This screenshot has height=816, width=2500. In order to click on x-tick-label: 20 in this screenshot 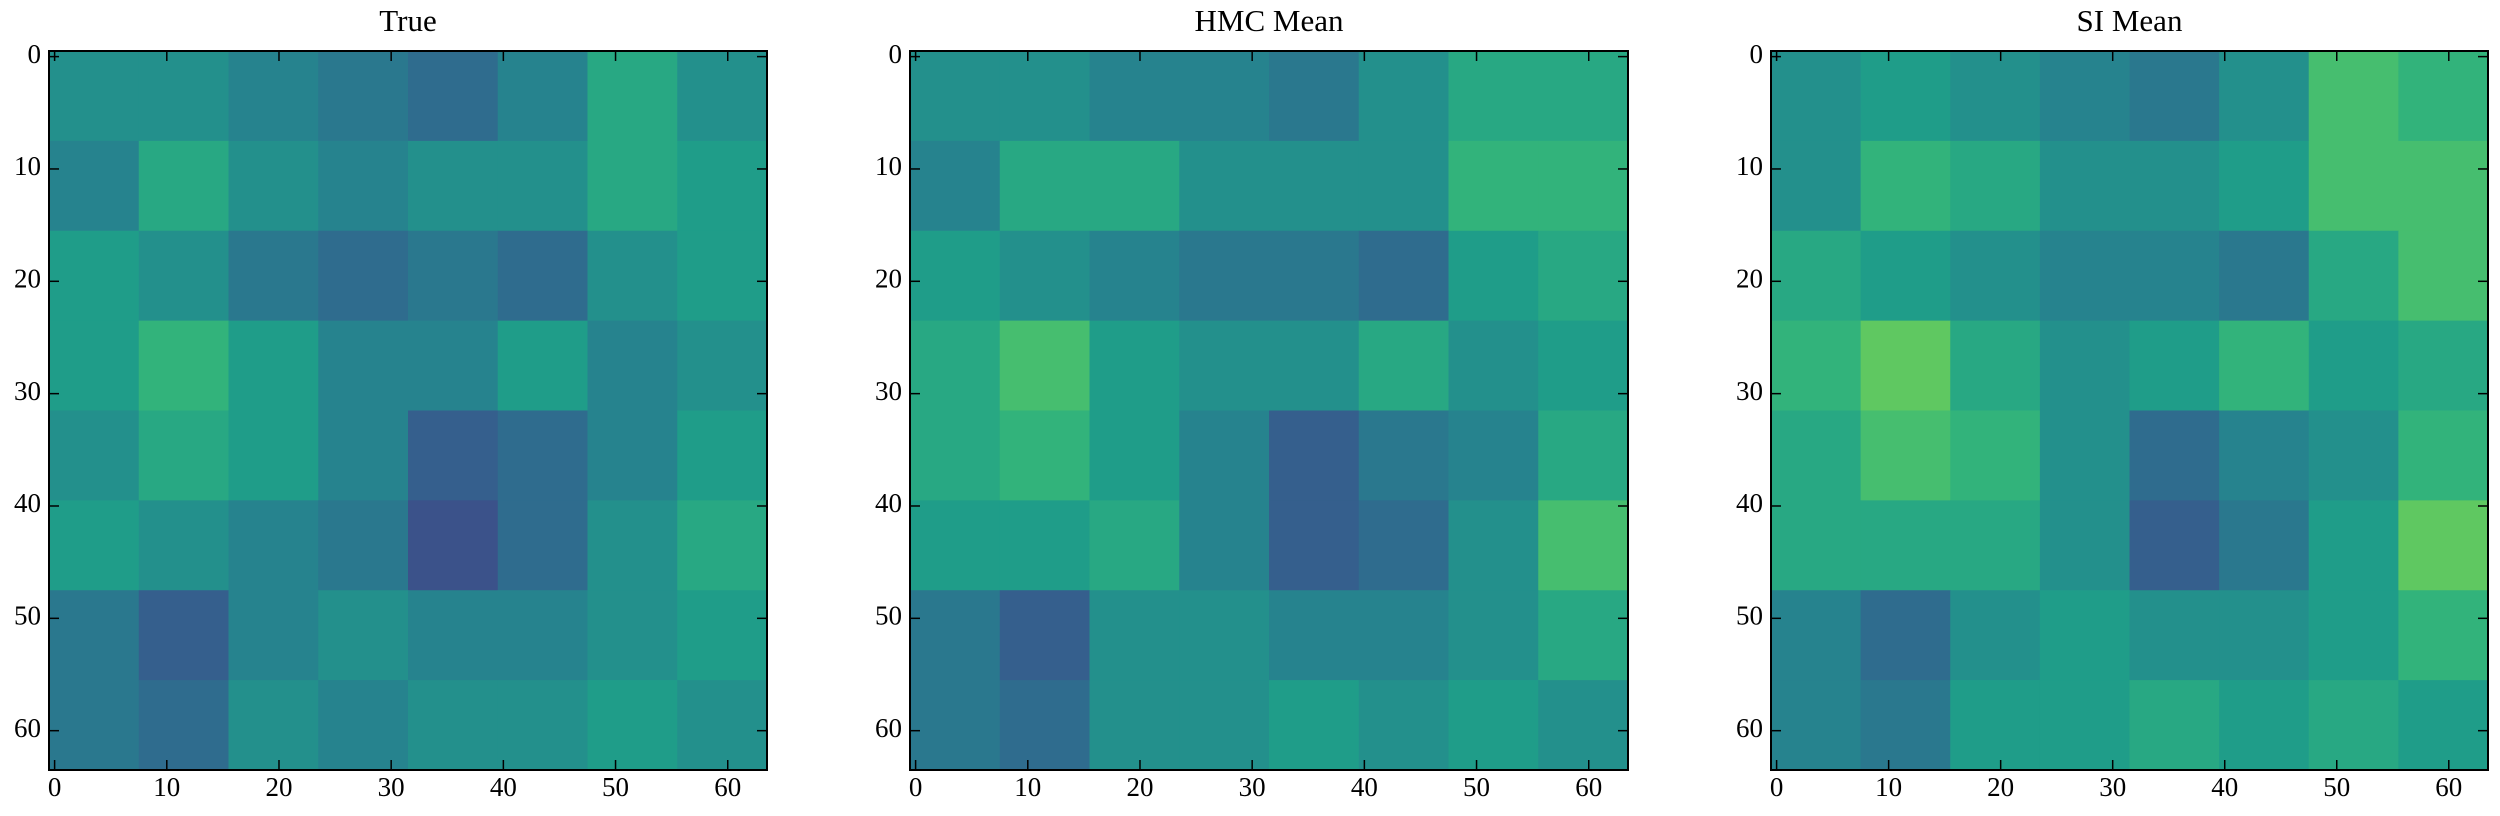, I will do `click(1139, 787)`.